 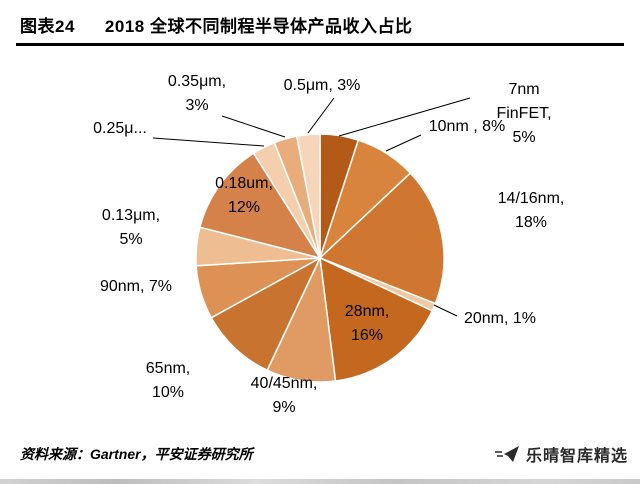 I want to click on slice-label: 90nm, 7%, so click(x=136, y=286).